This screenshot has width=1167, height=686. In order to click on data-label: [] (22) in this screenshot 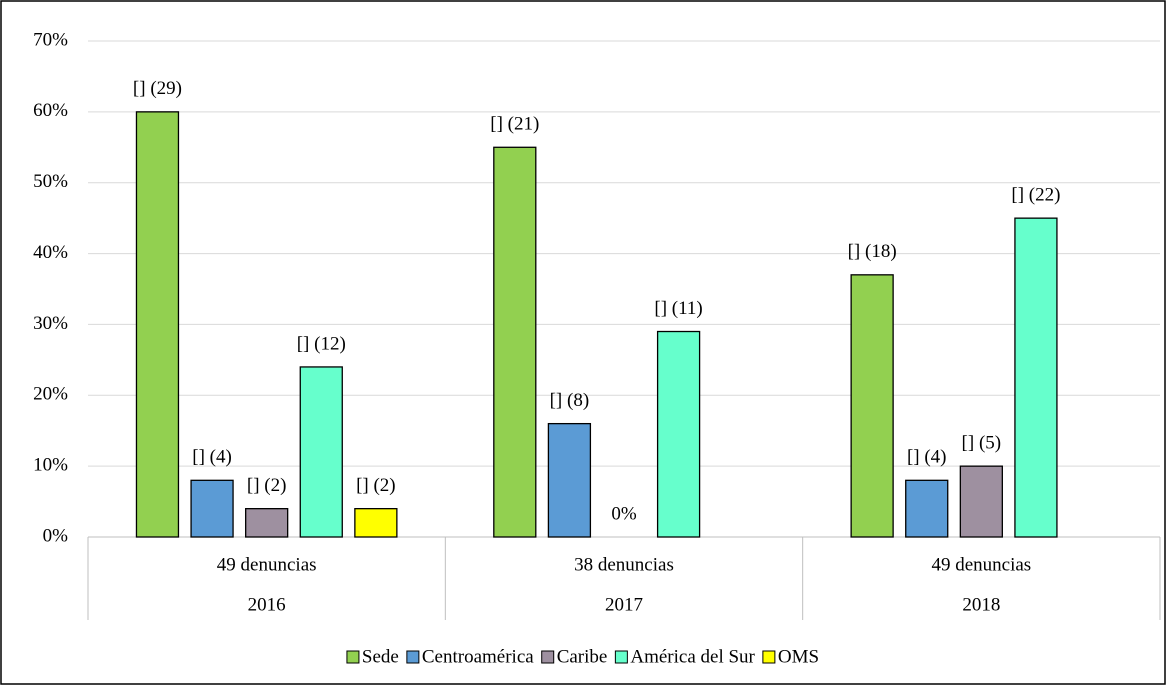, I will do `click(1035, 195)`.